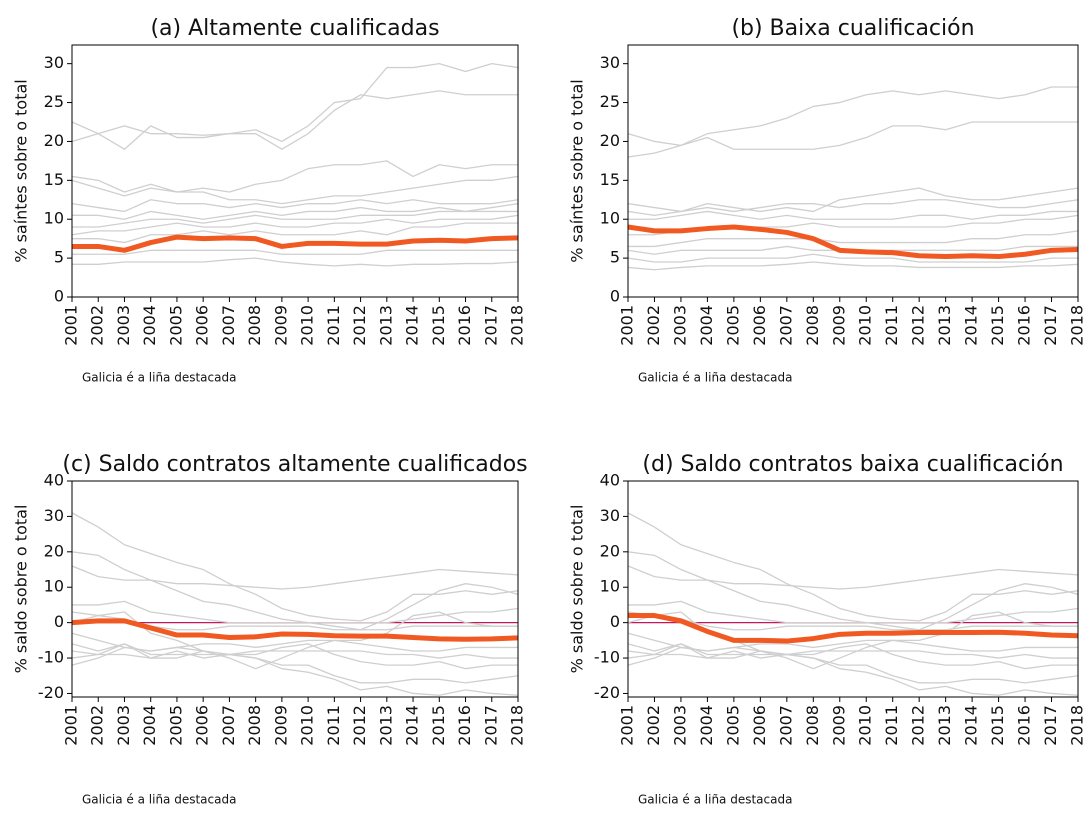  What do you see at coordinates (294, 28) in the screenshot?
I see `panel-title: (a) Altamente cualificadas` at bounding box center [294, 28].